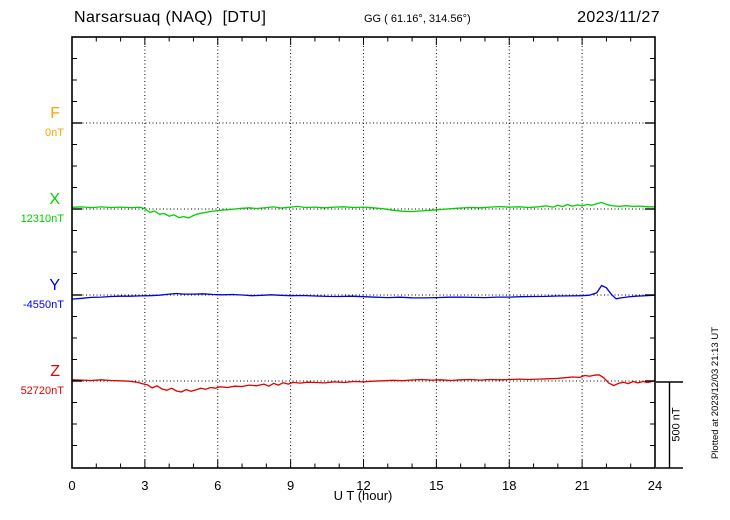 The image size is (730, 520). What do you see at coordinates (43, 305) in the screenshot?
I see `channel-baseline-value-Y: -4550nT` at bounding box center [43, 305].